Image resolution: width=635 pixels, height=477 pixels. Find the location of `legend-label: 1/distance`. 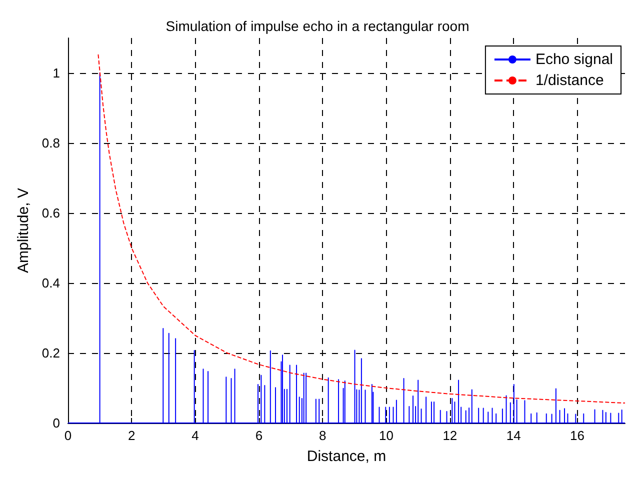

legend-label: 1/distance is located at coordinates (569, 80).